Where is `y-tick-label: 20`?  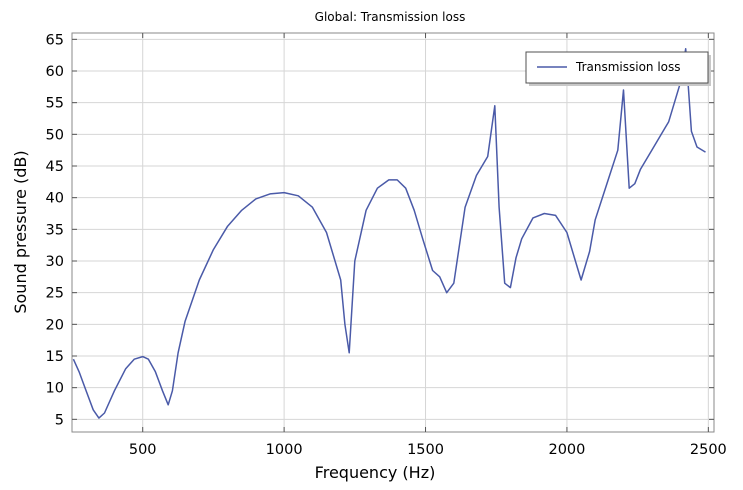
y-tick-label: 20 is located at coordinates (55, 325).